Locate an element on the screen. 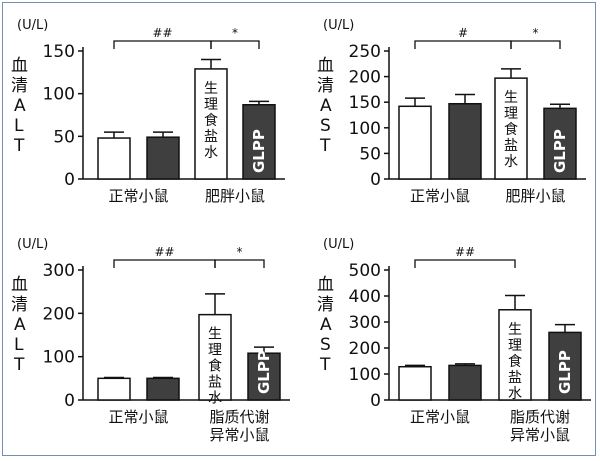  y-axis-title: 血清 A S T is located at coordinates (325, 325).